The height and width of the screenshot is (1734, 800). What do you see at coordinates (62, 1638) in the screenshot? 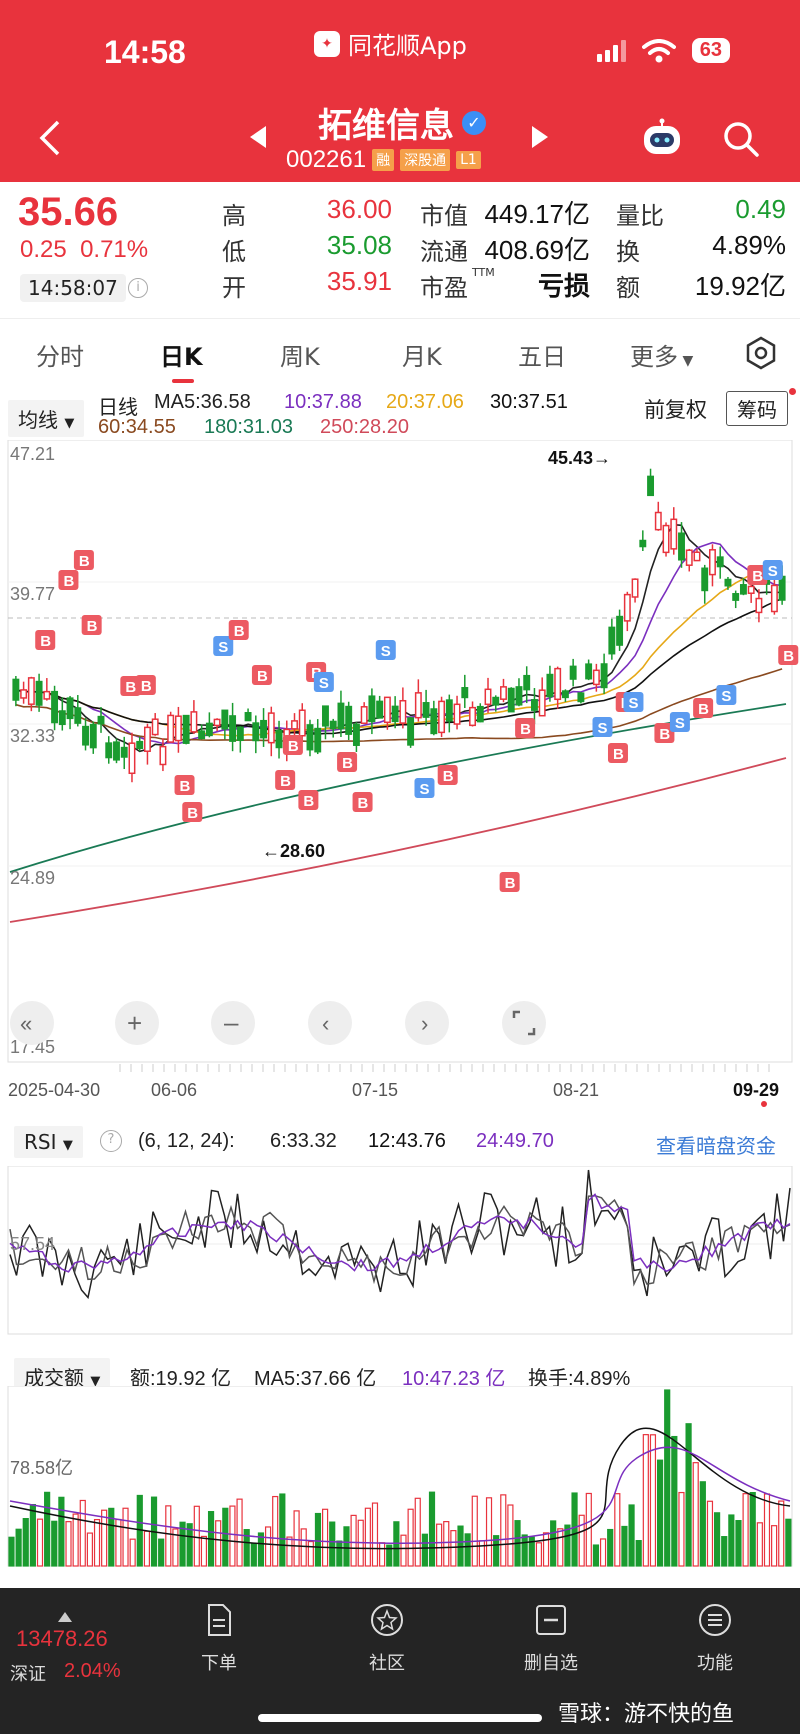
I see `index-value: 13478.26` at bounding box center [62, 1638].